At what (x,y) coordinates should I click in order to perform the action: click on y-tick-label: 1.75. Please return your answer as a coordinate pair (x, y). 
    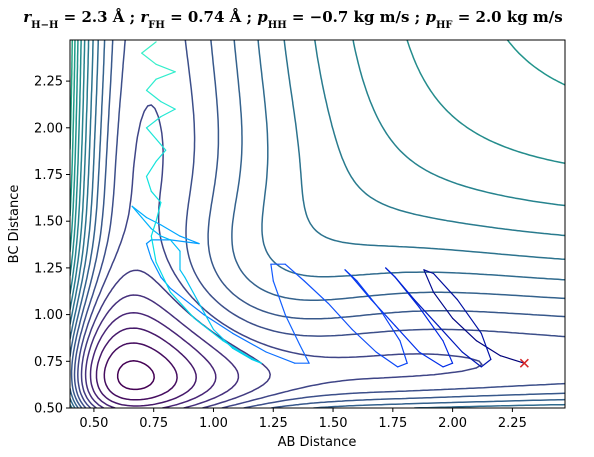
    Looking at the image, I should click on (48, 175).